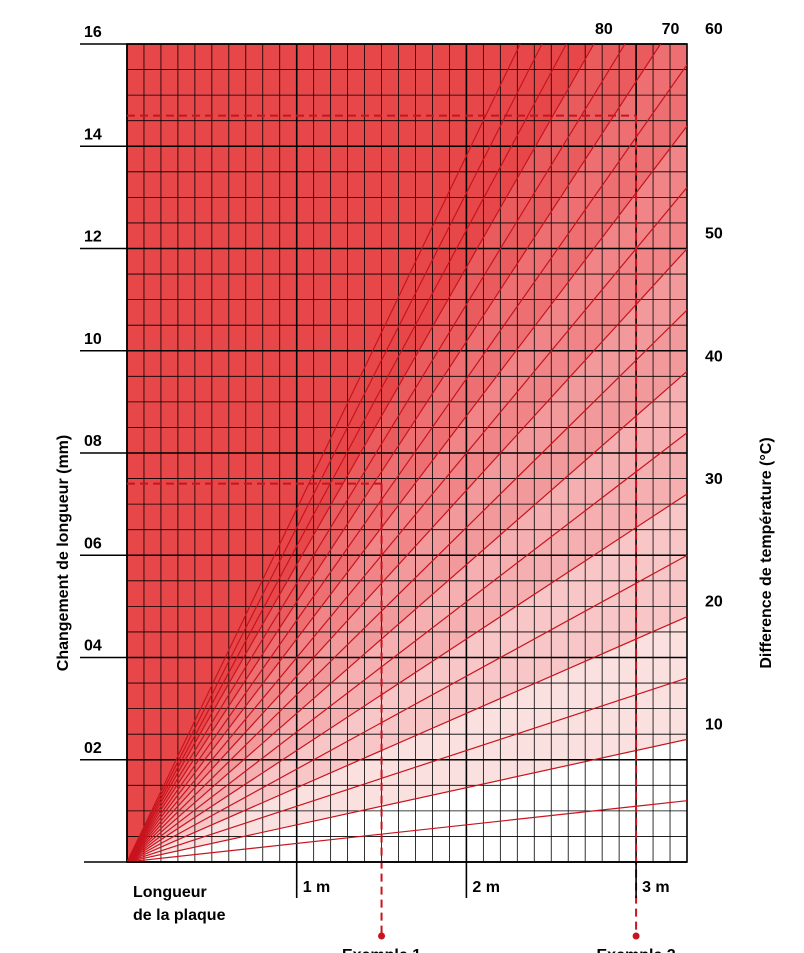 This screenshot has width=804, height=953. Describe the element at coordinates (179, 915) in the screenshot. I see `x-axis-title-line-2: de la plaque` at that location.